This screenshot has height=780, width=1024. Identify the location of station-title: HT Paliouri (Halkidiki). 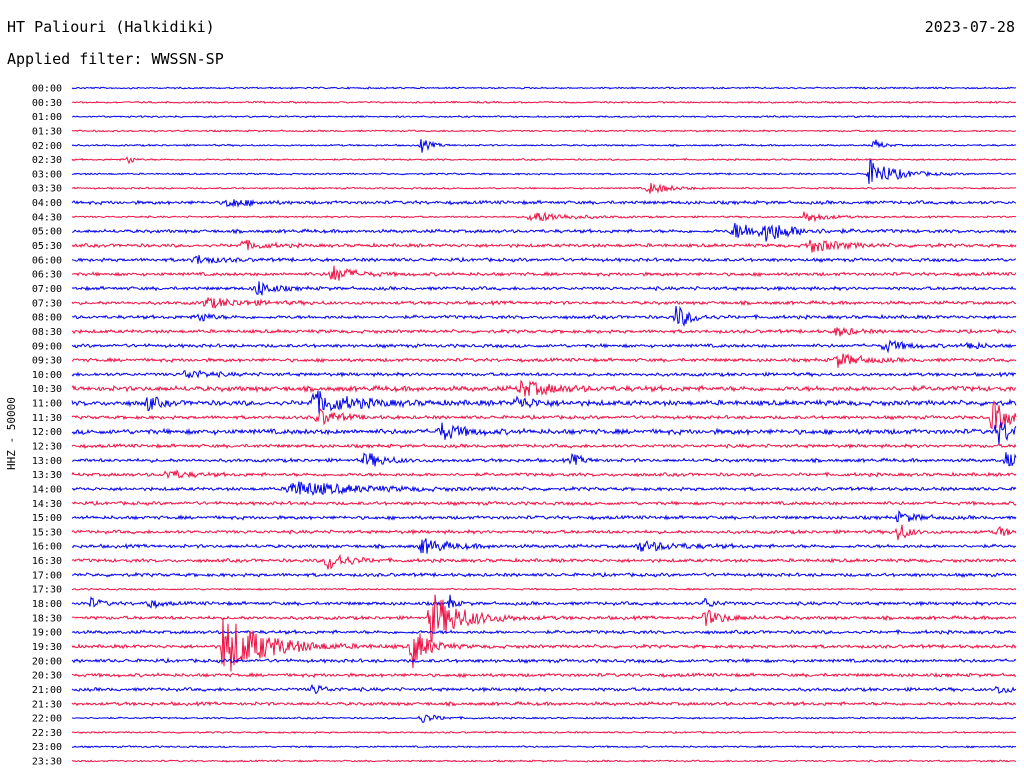
(111, 27).